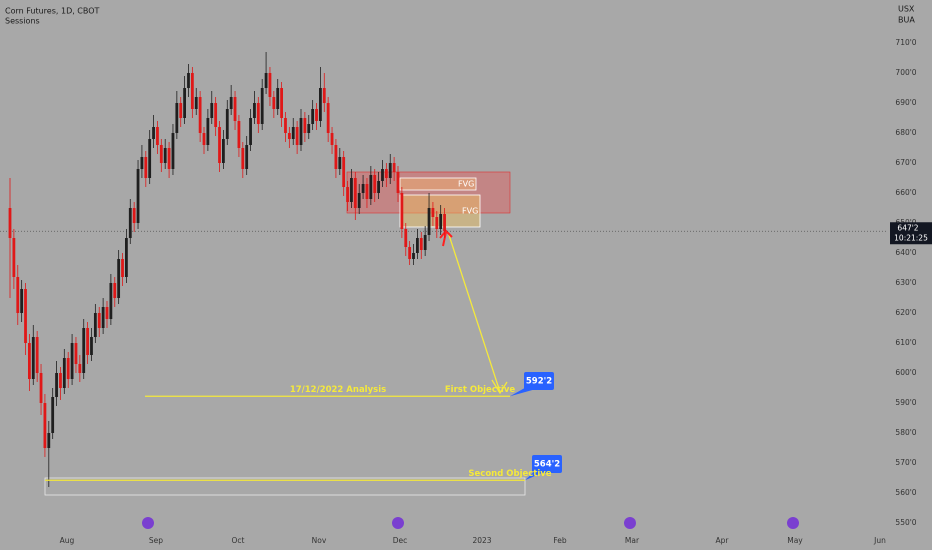 The height and width of the screenshot is (550, 932). I want to click on y-tick-label: 630'0, so click(905, 282).